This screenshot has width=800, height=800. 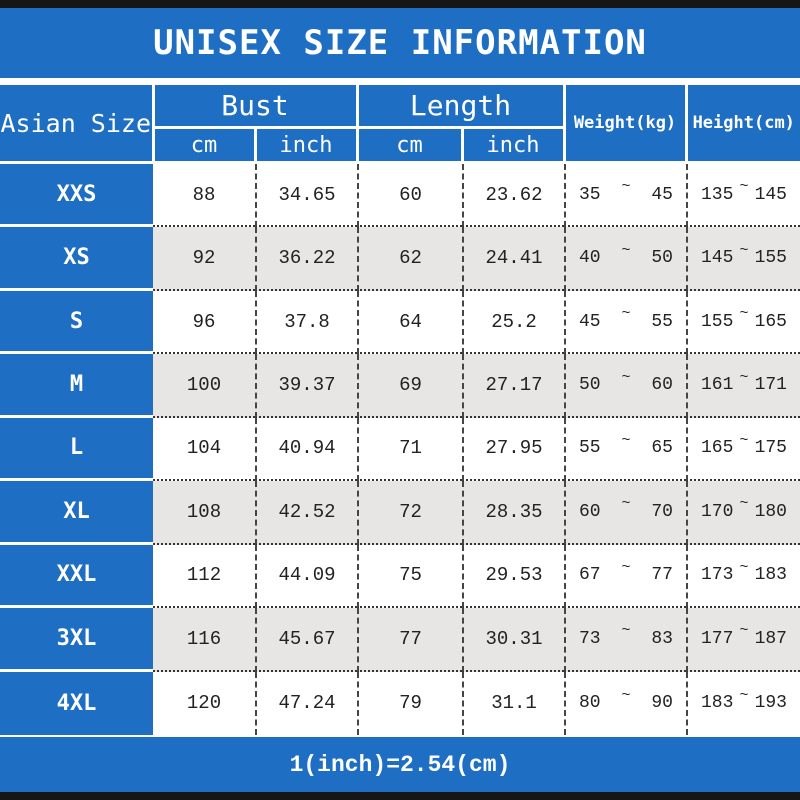 I want to click on weight-min: 40, so click(x=590, y=258).